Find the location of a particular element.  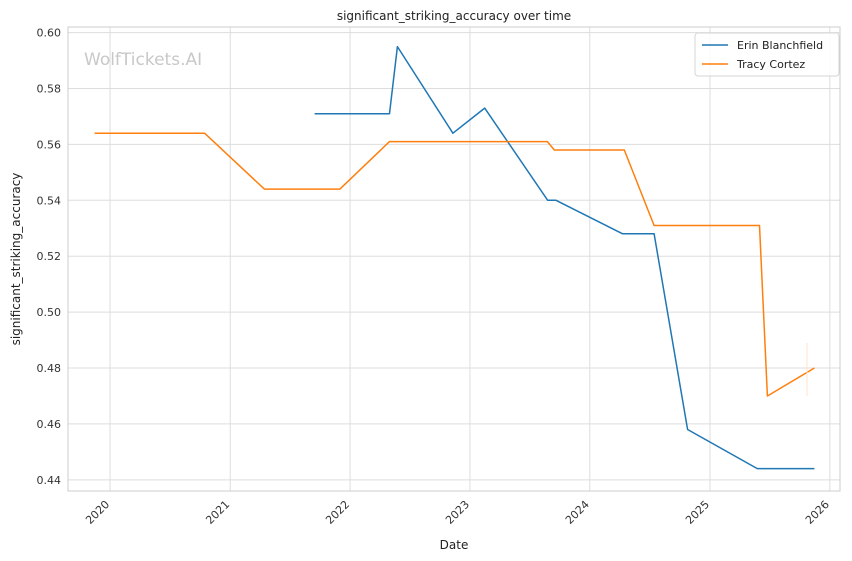

y-tick-label: 0.60 is located at coordinates (49, 33).